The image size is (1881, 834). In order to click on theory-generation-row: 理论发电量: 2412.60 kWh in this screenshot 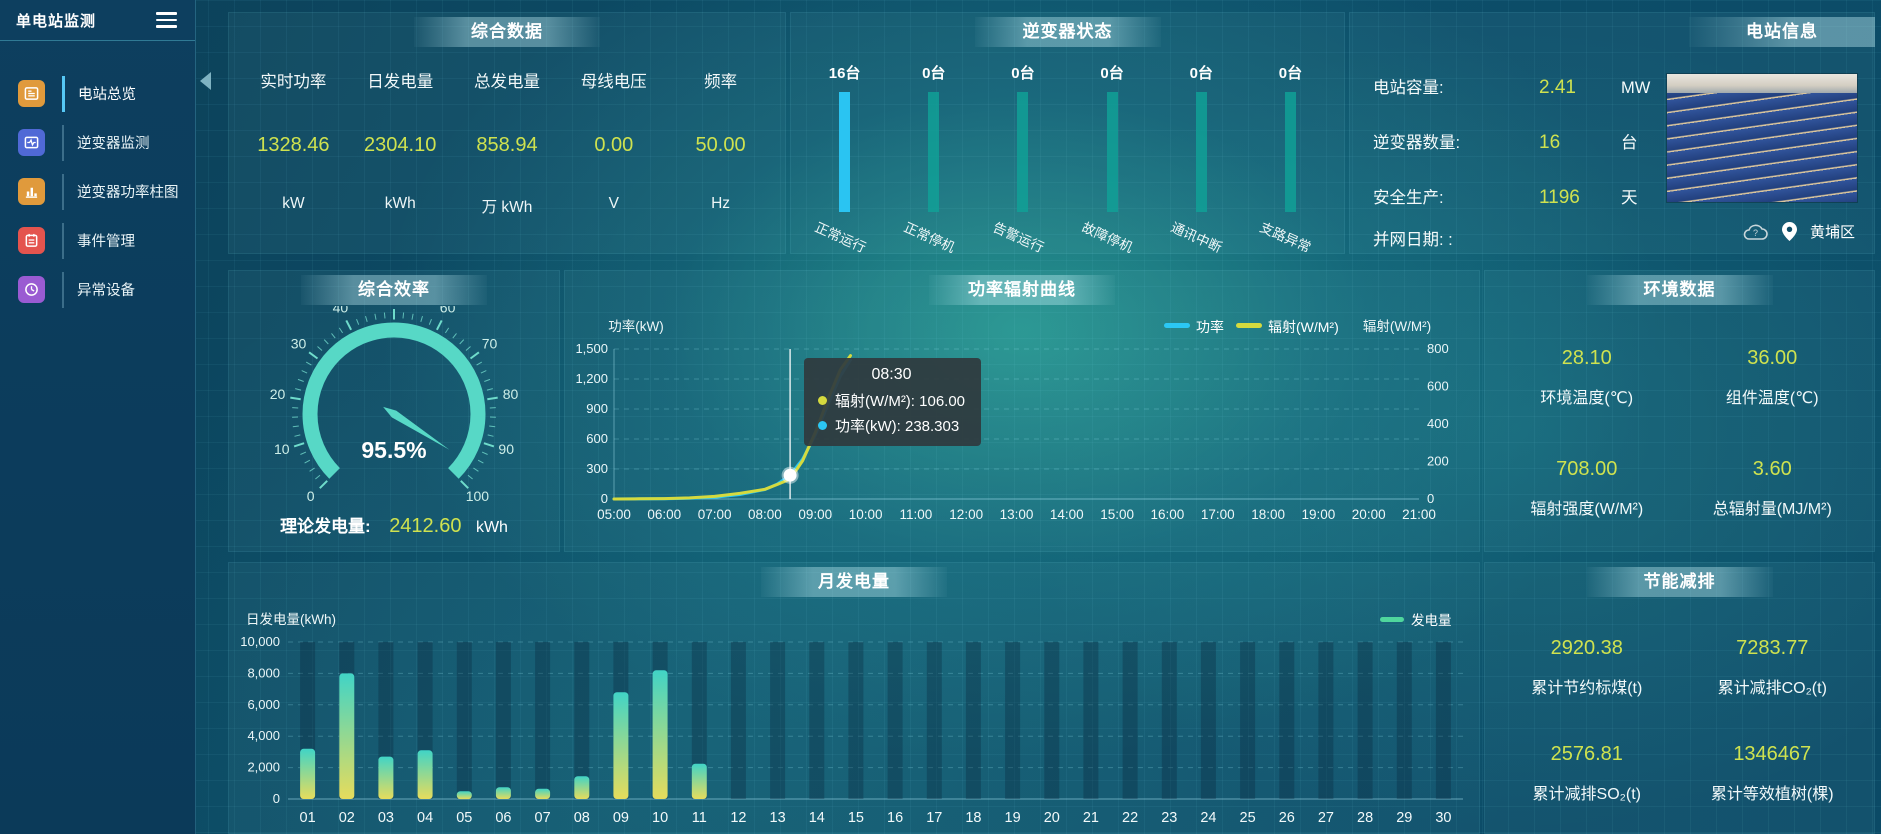, I will do `click(394, 525)`.